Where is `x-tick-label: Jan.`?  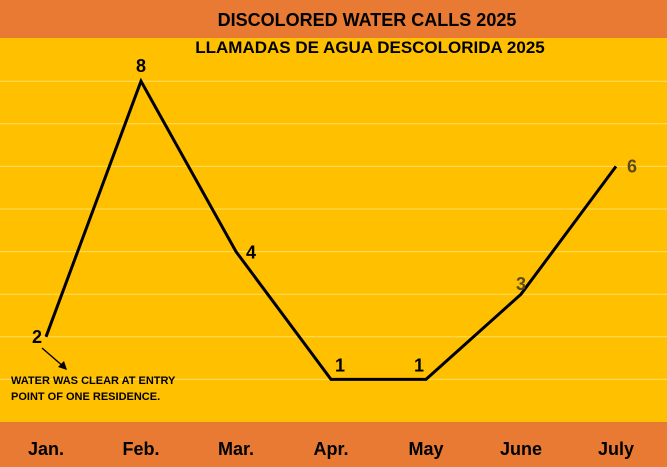 x-tick-label: Jan. is located at coordinates (46, 449).